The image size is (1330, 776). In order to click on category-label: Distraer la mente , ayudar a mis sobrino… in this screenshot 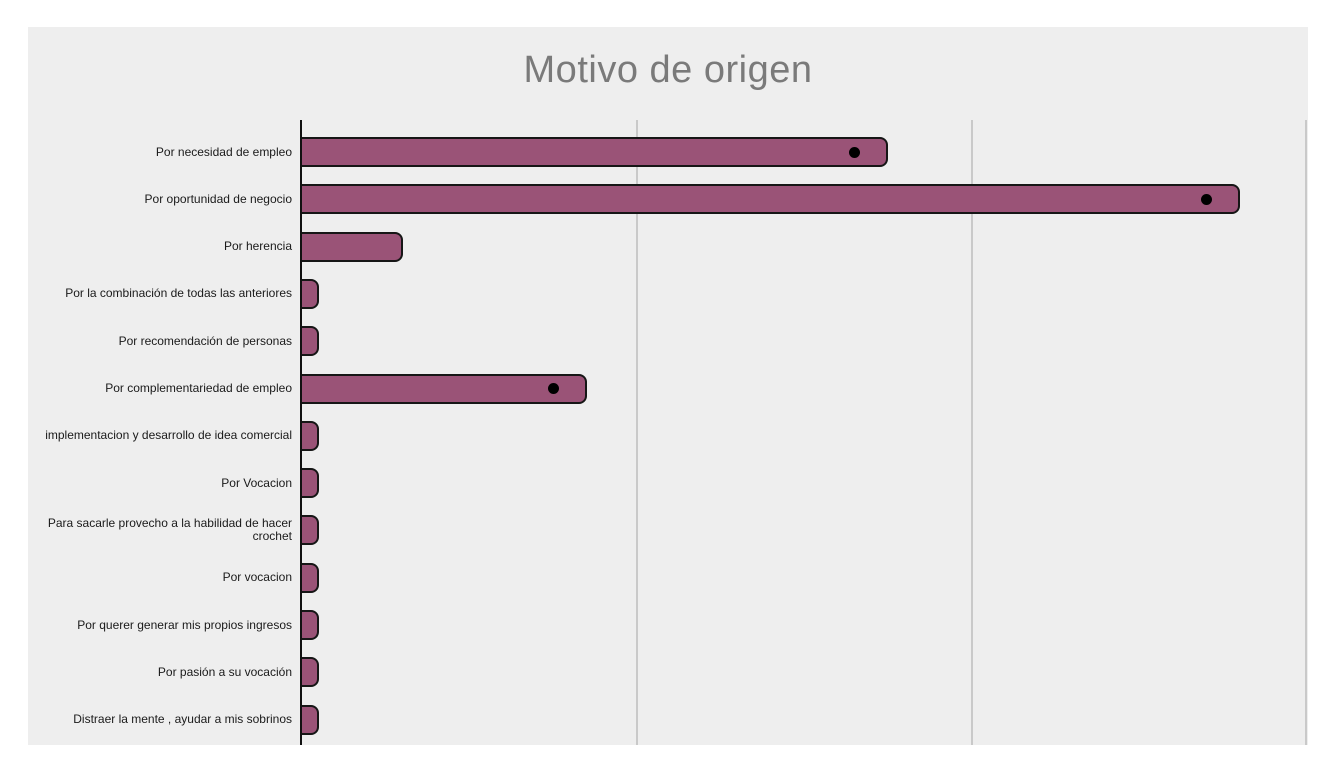, I will do `click(182, 719)`.